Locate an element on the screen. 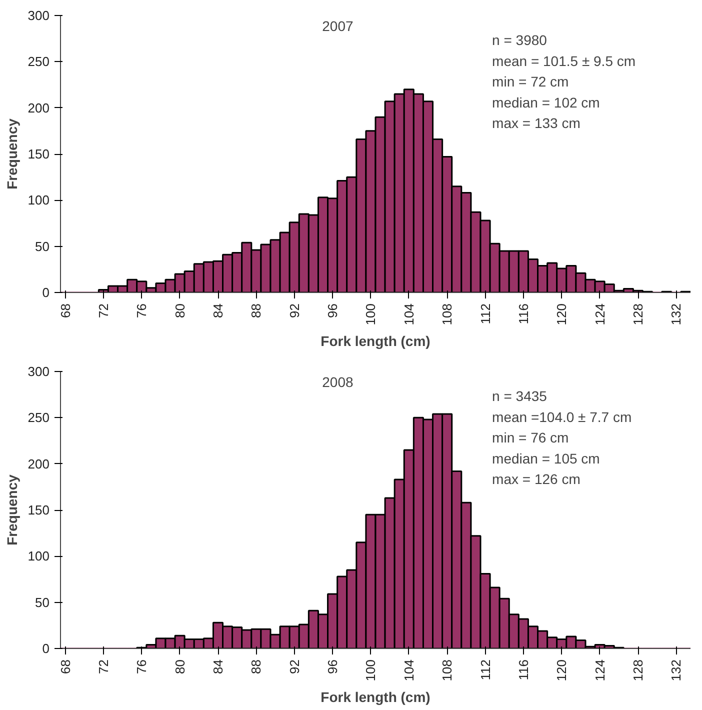  annotation: mean =104.0 ± 7.7 cm is located at coordinates (562, 416).